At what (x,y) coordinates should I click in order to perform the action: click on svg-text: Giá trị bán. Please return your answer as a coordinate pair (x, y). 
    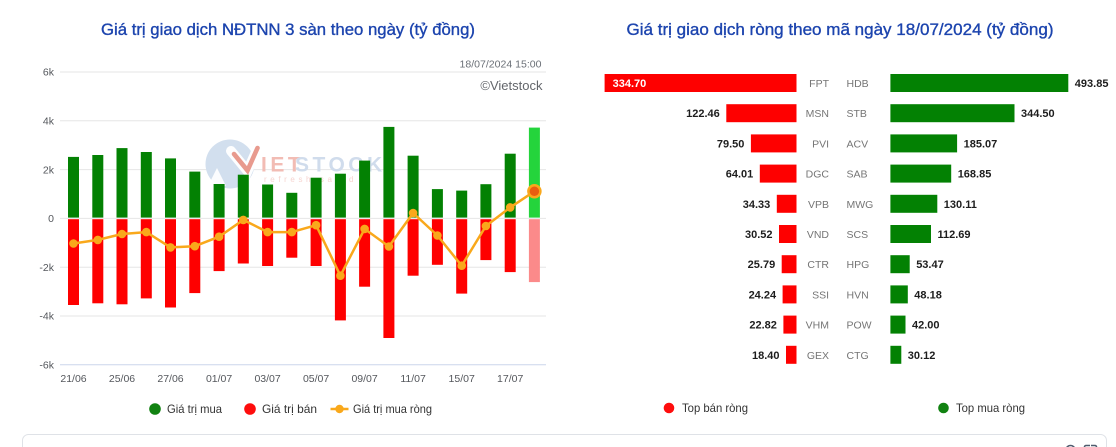
    Looking at the image, I should click on (289, 409).